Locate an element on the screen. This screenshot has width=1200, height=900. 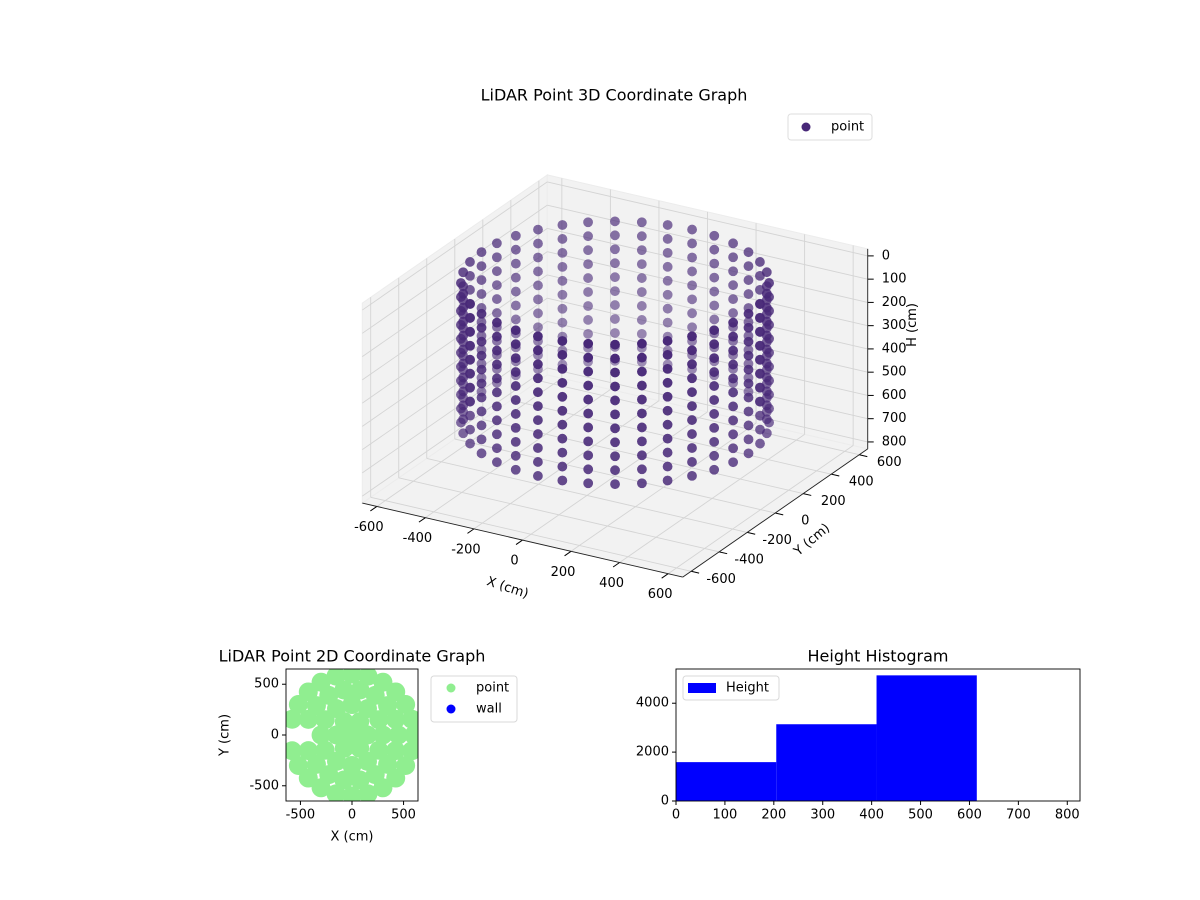
plot-area is located at coordinates (352, 735).